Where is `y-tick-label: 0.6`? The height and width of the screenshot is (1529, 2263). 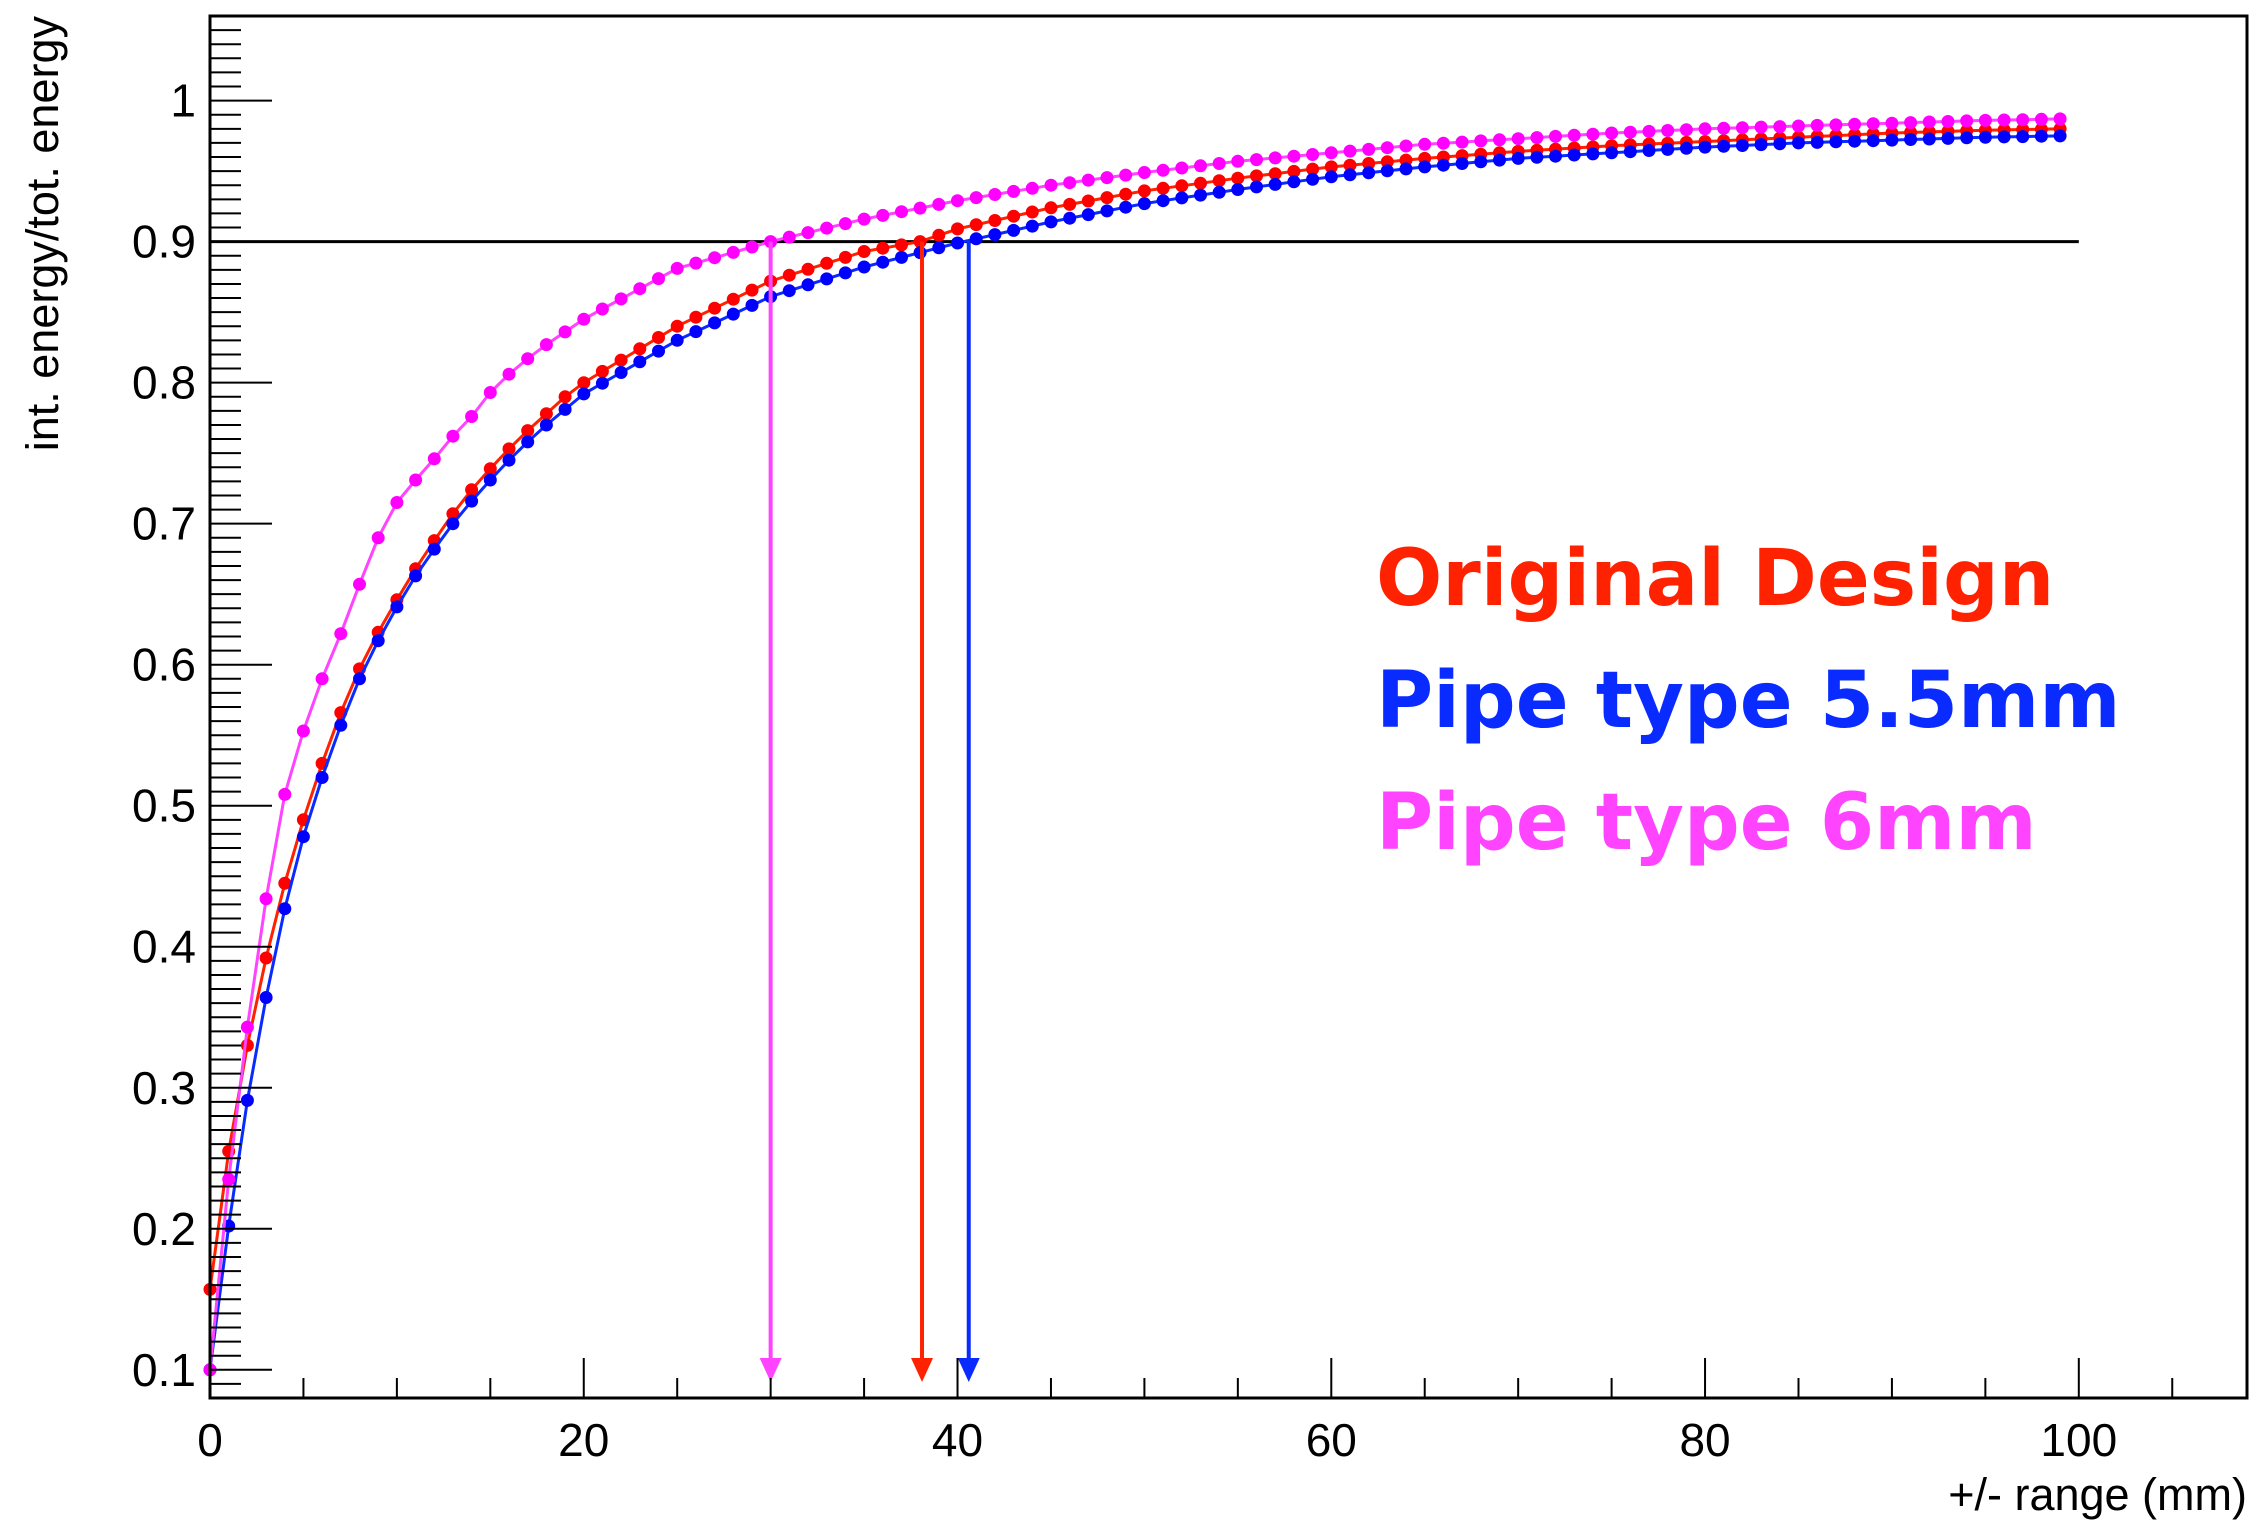
y-tick-label: 0.6 is located at coordinates (164, 665).